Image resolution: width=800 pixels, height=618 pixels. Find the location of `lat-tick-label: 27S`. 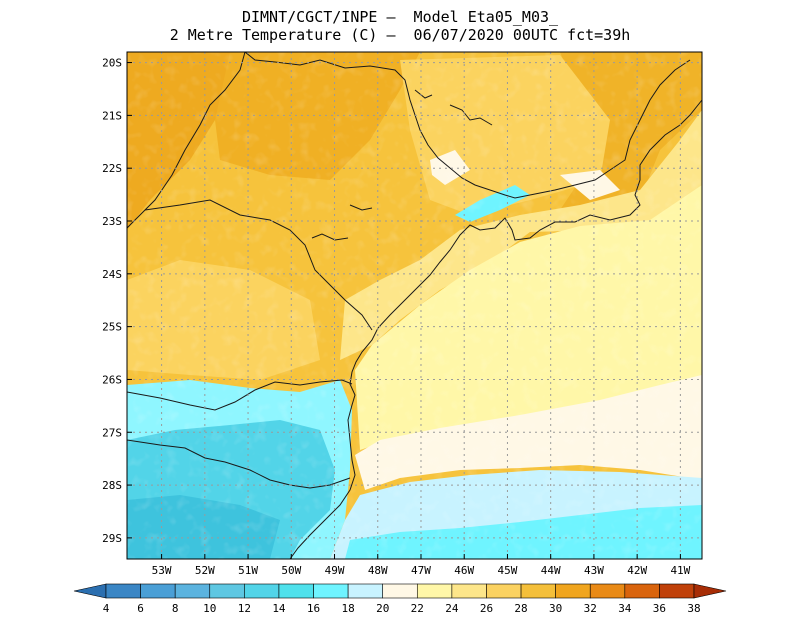

lat-tick-label: 27S is located at coordinates (112, 432).